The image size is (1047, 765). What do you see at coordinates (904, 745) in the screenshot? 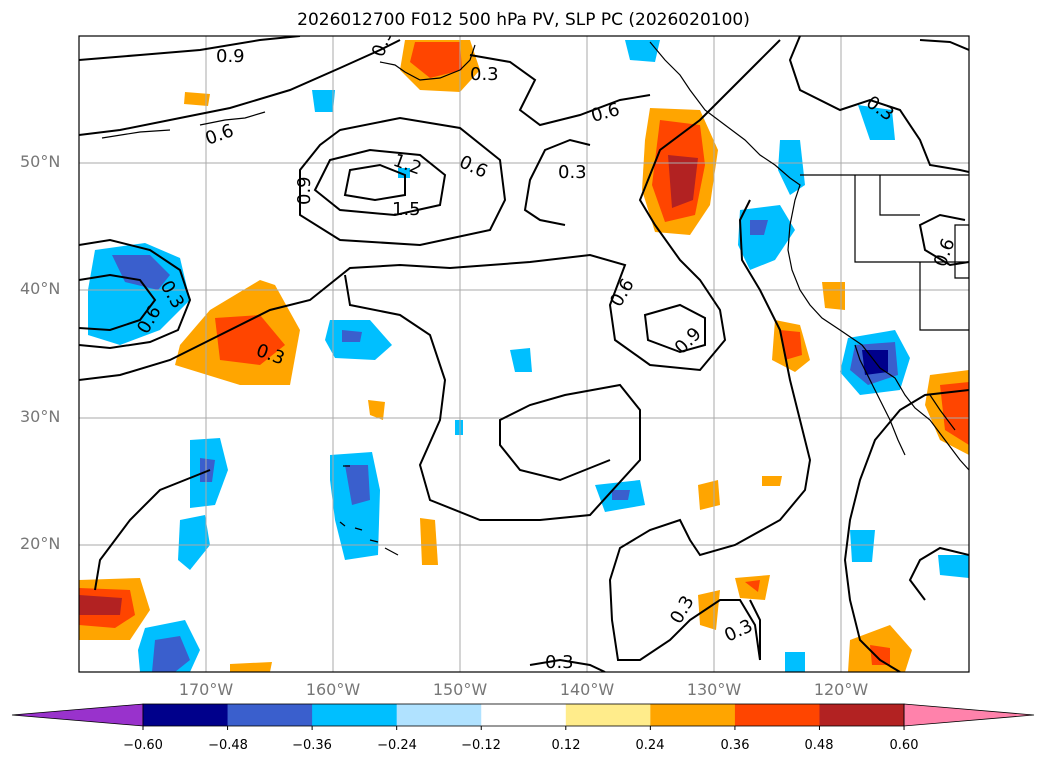
I see `colorbar-tick: 0.60` at bounding box center [904, 745].